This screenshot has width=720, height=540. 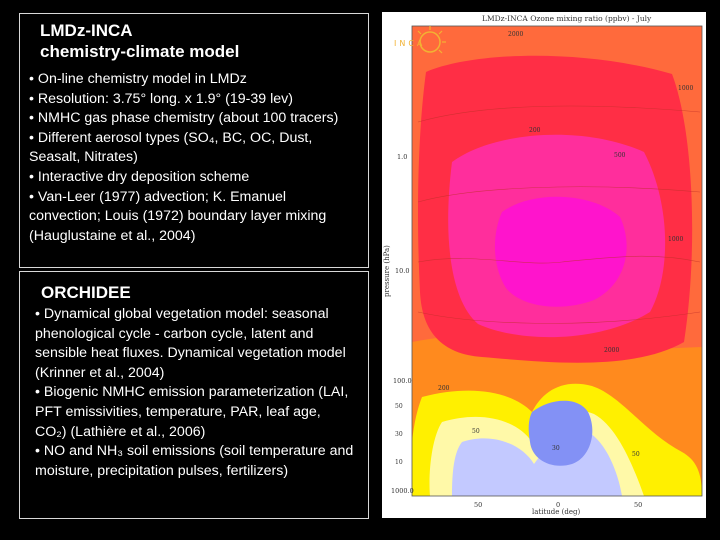 What do you see at coordinates (409, 43) in the screenshot?
I see `inca-logo-text: INCA` at bounding box center [409, 43].